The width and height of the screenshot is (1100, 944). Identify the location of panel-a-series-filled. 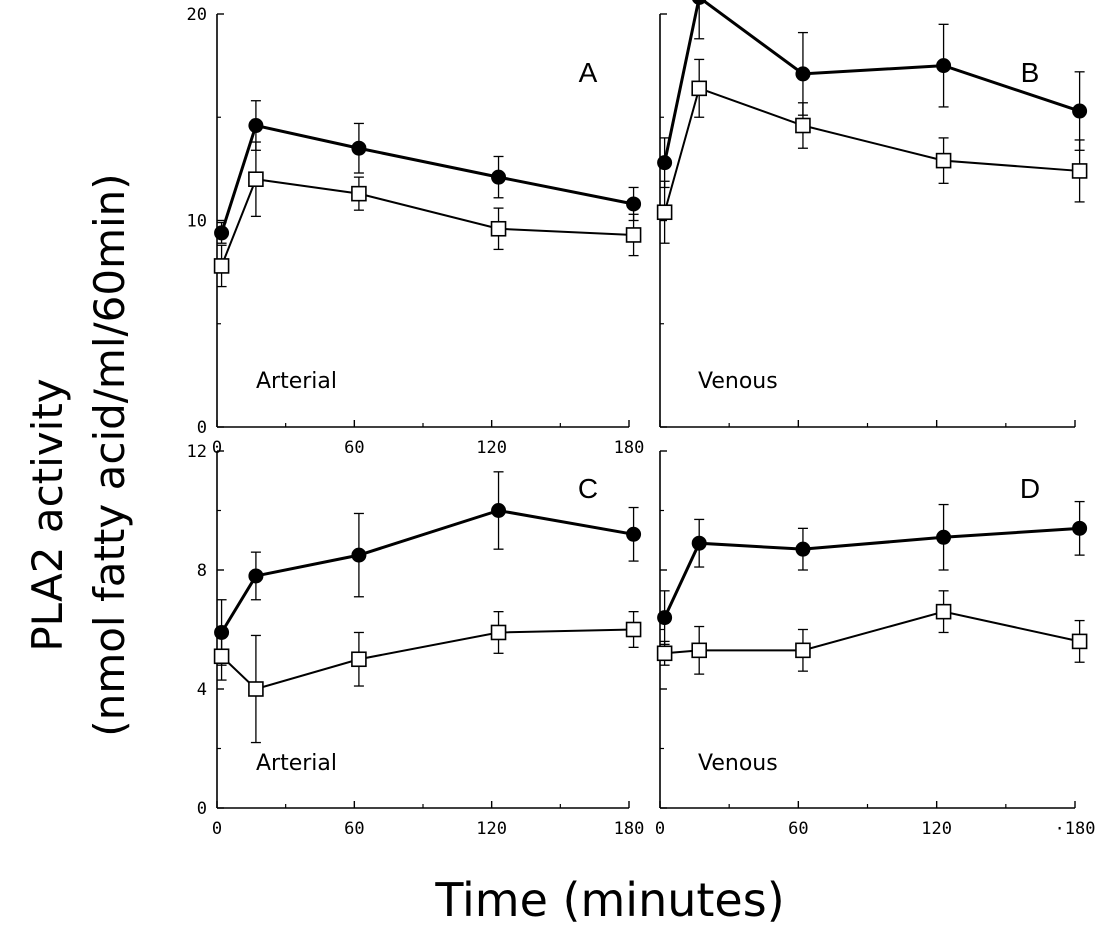
(428, 172).